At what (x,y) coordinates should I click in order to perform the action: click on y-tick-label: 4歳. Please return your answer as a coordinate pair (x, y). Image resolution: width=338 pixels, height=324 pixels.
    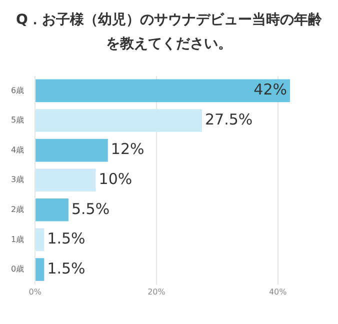
    Looking at the image, I should click on (17, 149).